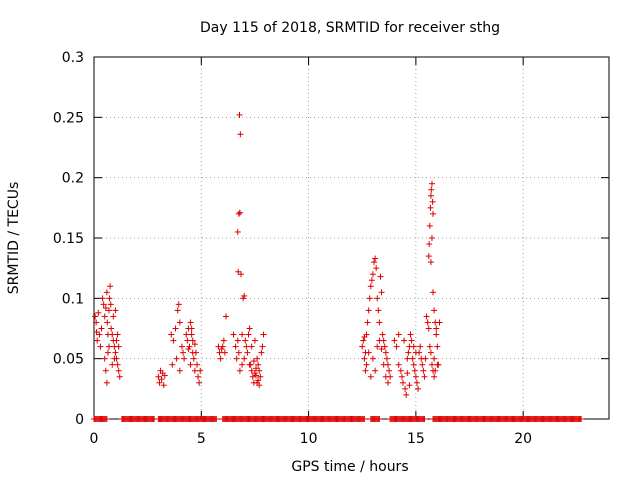 This screenshot has width=640, height=480. Describe the element at coordinates (68, 118) in the screenshot. I see `y-tick-label: 0.25` at that location.